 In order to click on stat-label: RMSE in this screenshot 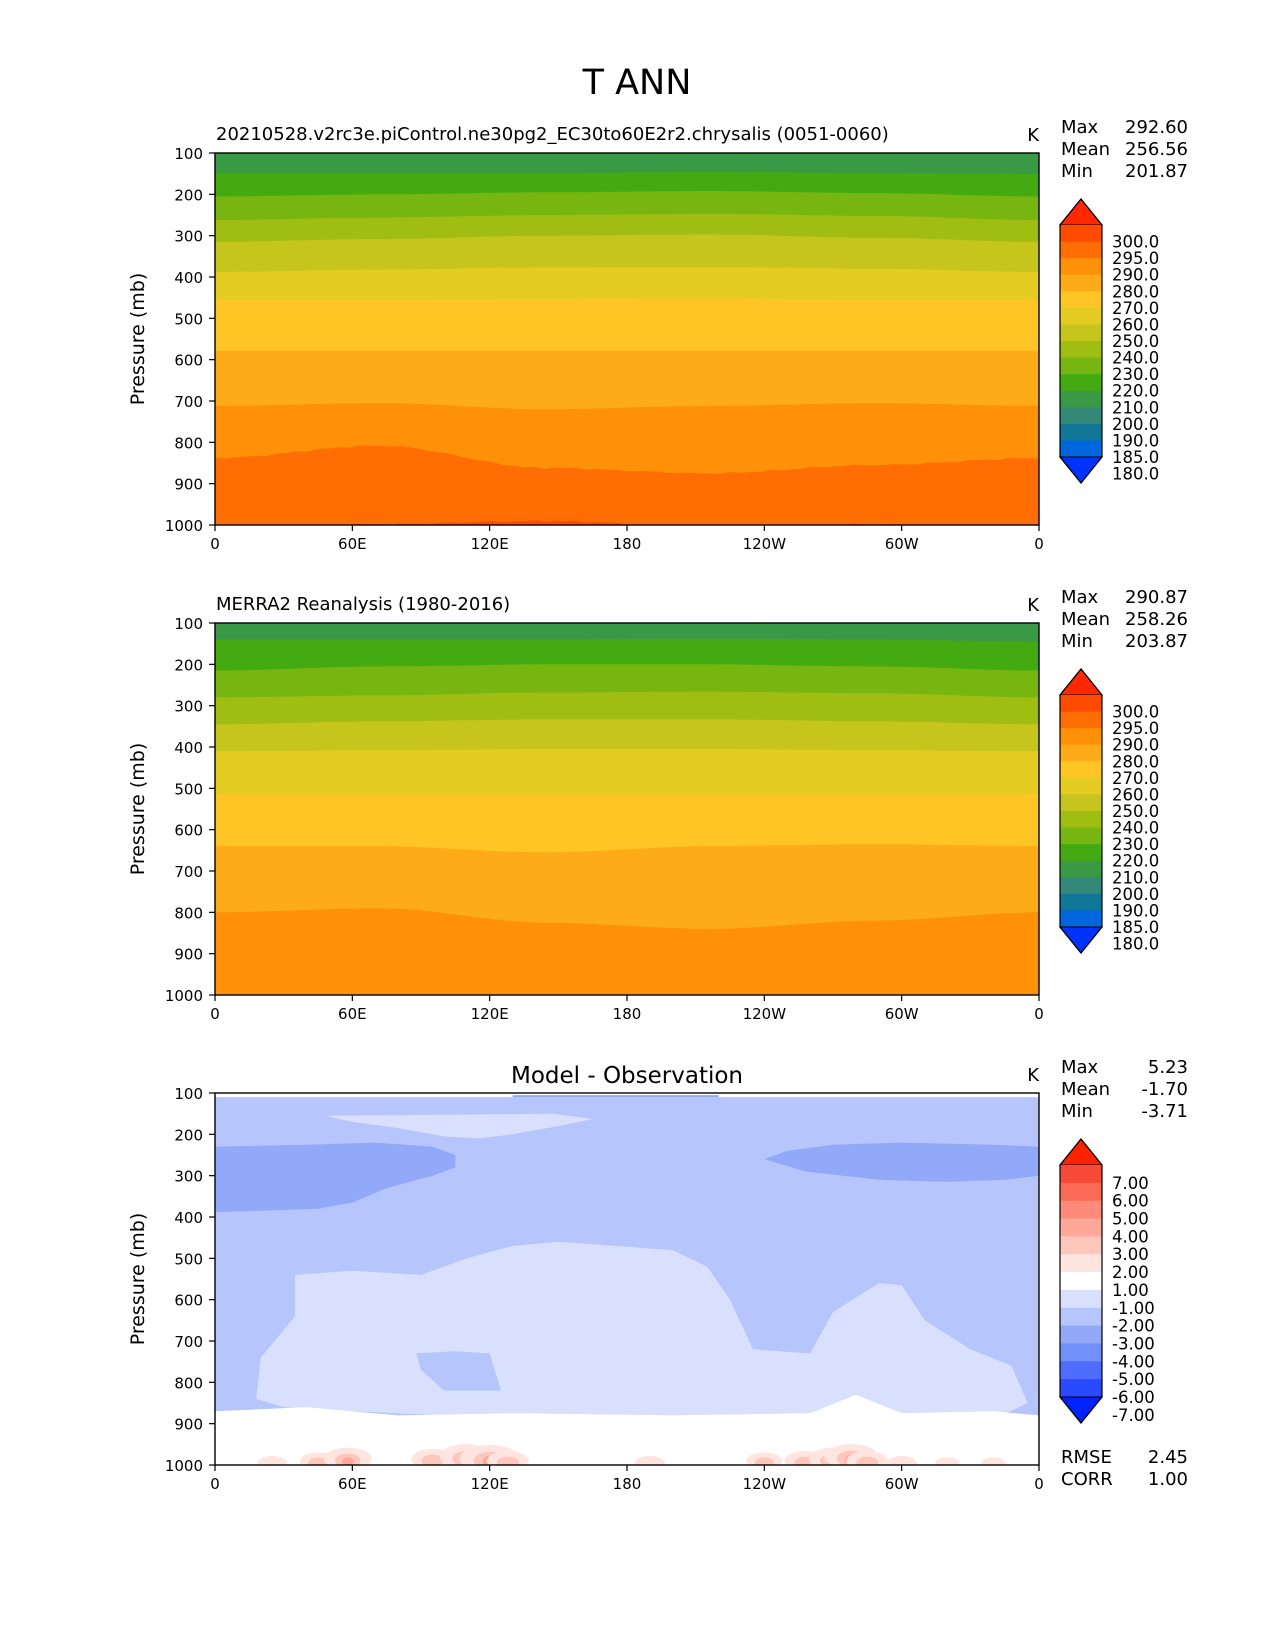, I will do `click(1086, 1457)`.